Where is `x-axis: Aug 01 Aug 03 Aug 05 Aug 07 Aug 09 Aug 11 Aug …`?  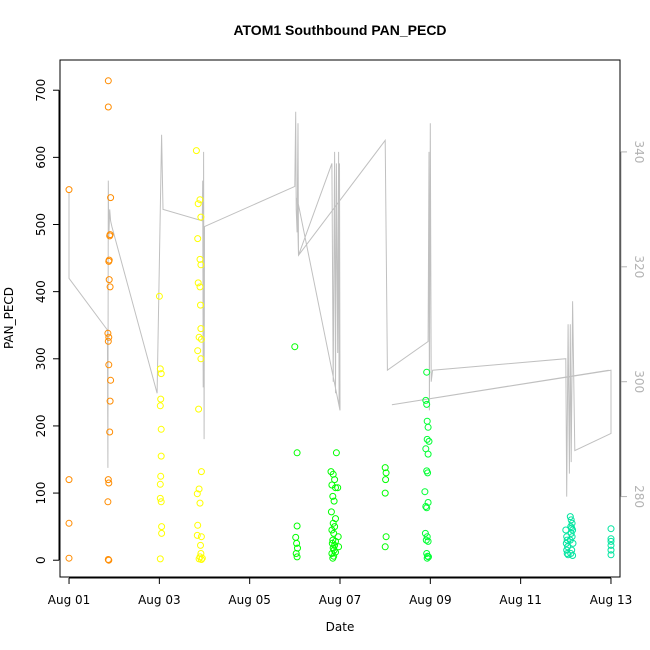
x-axis: Aug 01 Aug 03 Aug 05 Aug 07 Aug 09 Aug 11 Aug … is located at coordinates (340, 592).